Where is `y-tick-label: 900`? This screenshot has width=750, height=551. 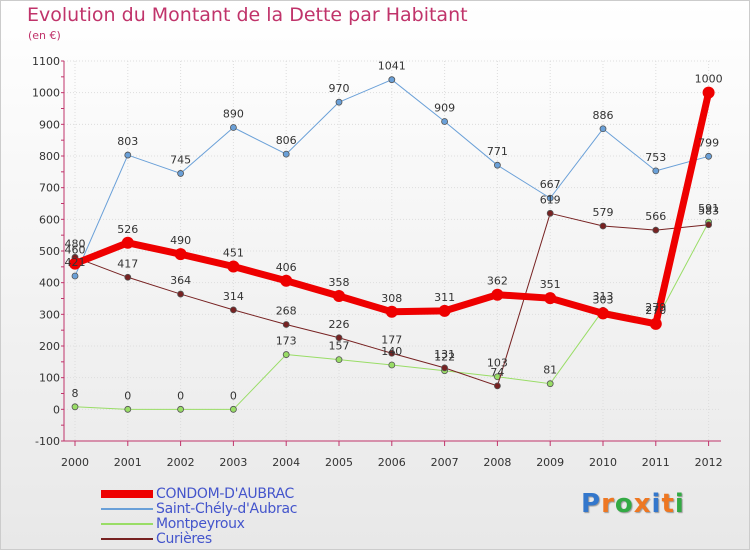 y-tick-label: 900 is located at coordinates (49, 124).